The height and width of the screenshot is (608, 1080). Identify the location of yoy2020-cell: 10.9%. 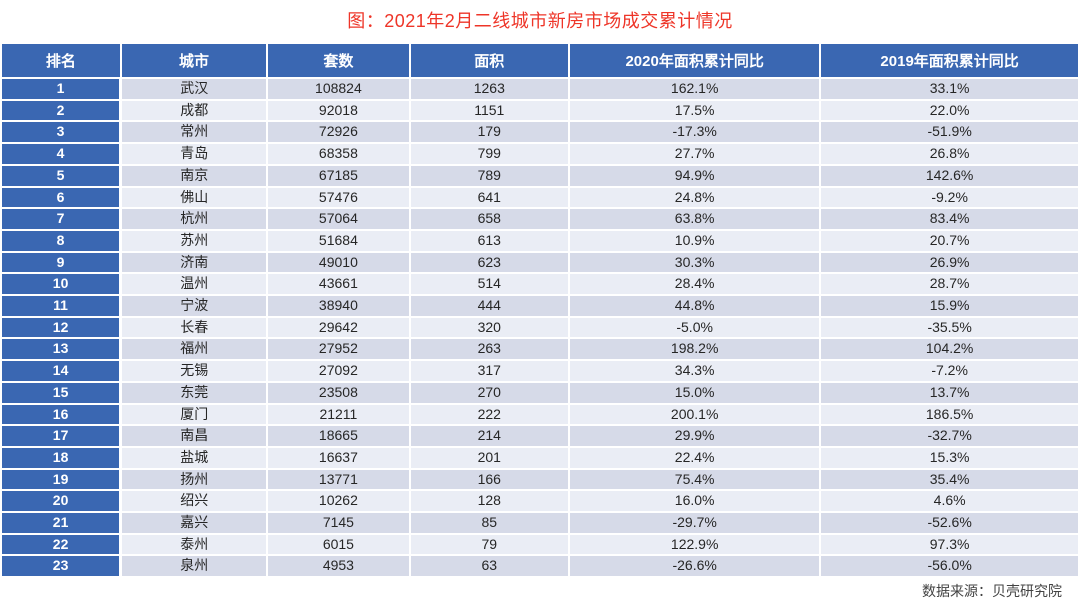
(695, 240).